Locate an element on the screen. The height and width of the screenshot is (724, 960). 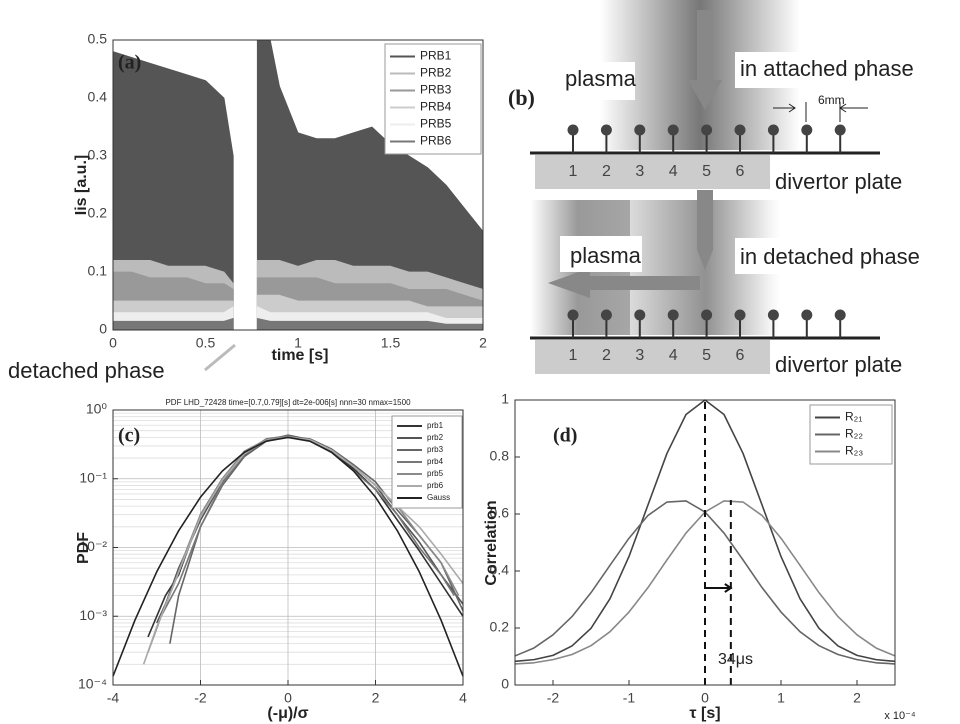
y-tick-label: 10⁻⁴ is located at coordinates (92, 684).